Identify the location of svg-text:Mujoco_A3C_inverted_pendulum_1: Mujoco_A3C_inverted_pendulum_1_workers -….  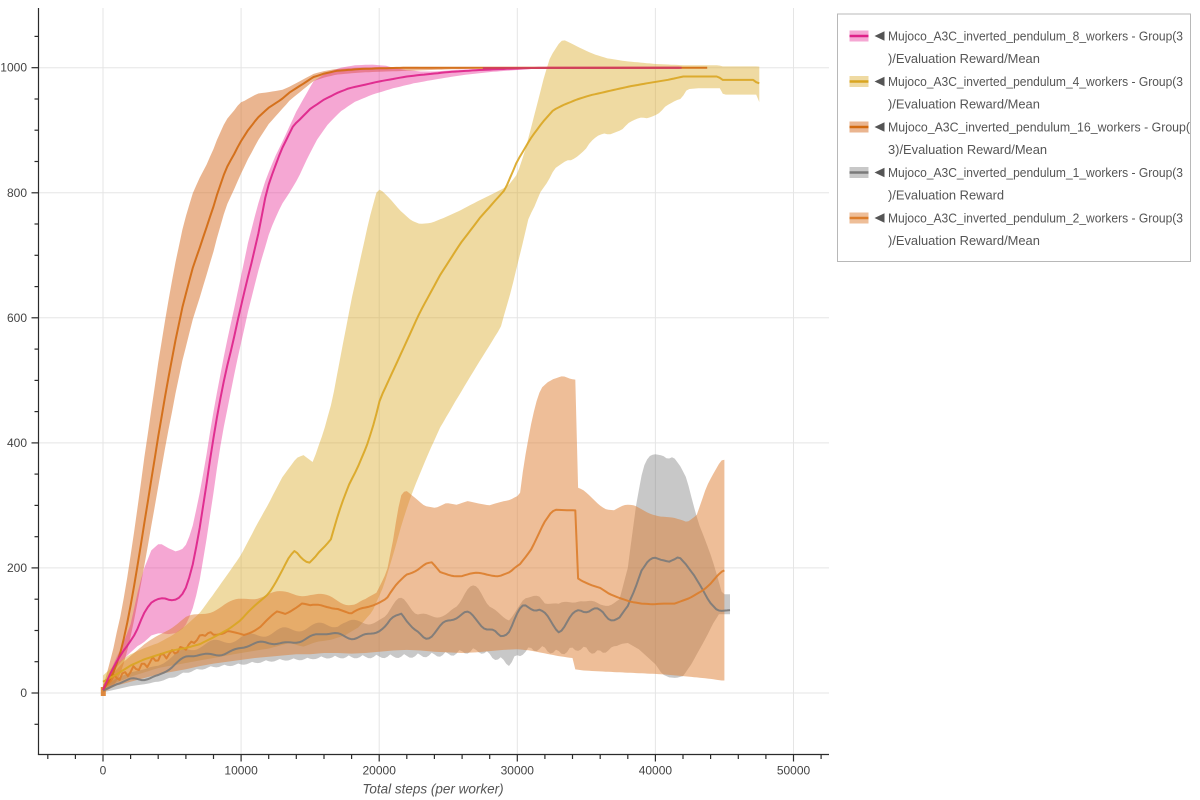
(1035, 172).